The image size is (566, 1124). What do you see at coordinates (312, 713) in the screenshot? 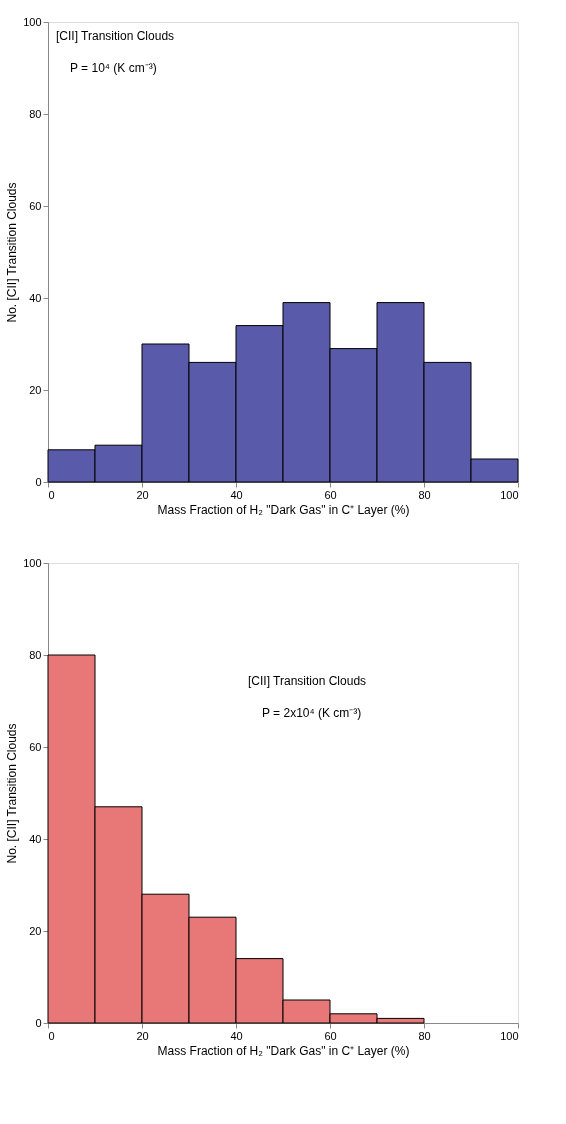
I see `annotation: P = 2x10⁴ (K cm⁻³)` at bounding box center [312, 713].